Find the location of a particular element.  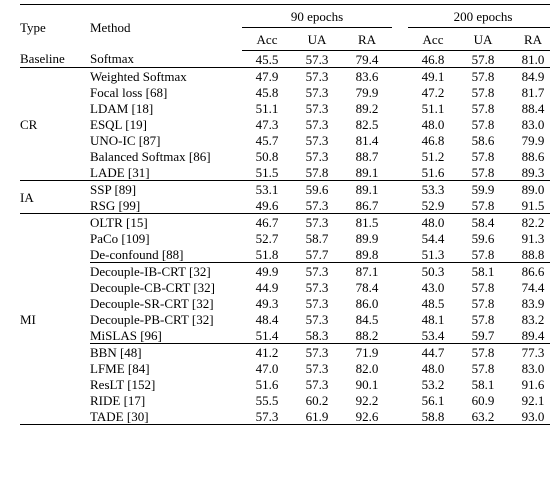

cell-ra-200: 88.8 is located at coordinates (533, 254).